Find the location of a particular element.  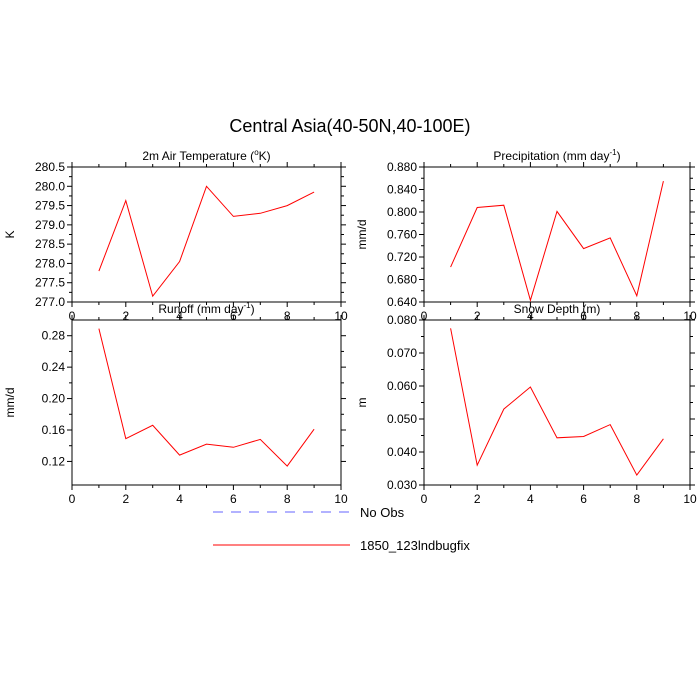

y-axis-label-temperature: K is located at coordinates (10, 234).